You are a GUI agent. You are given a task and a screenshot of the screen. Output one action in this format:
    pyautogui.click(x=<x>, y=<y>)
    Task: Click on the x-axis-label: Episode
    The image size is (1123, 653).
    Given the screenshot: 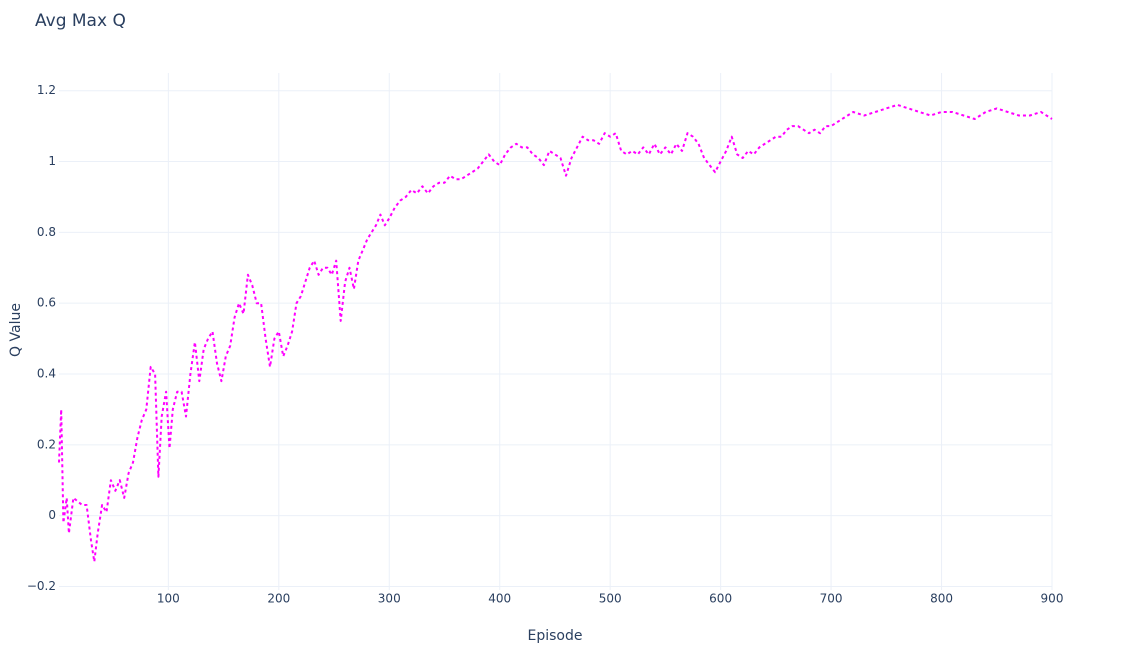 What is the action you would take?
    pyautogui.click(x=555, y=636)
    